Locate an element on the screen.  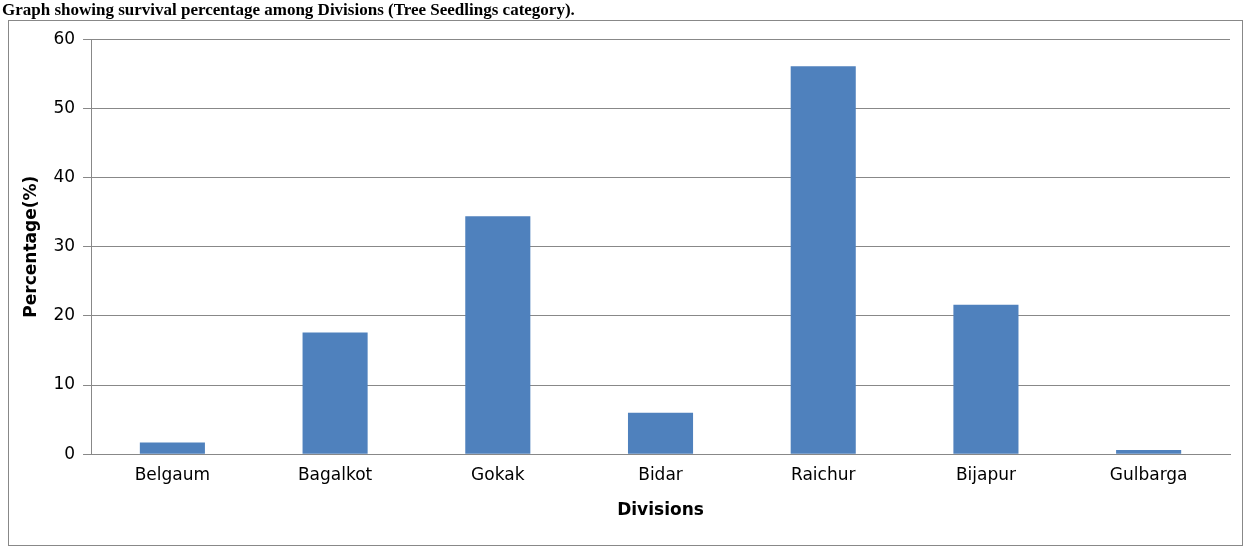
x-tick-label: Bijapur is located at coordinates (985, 473).